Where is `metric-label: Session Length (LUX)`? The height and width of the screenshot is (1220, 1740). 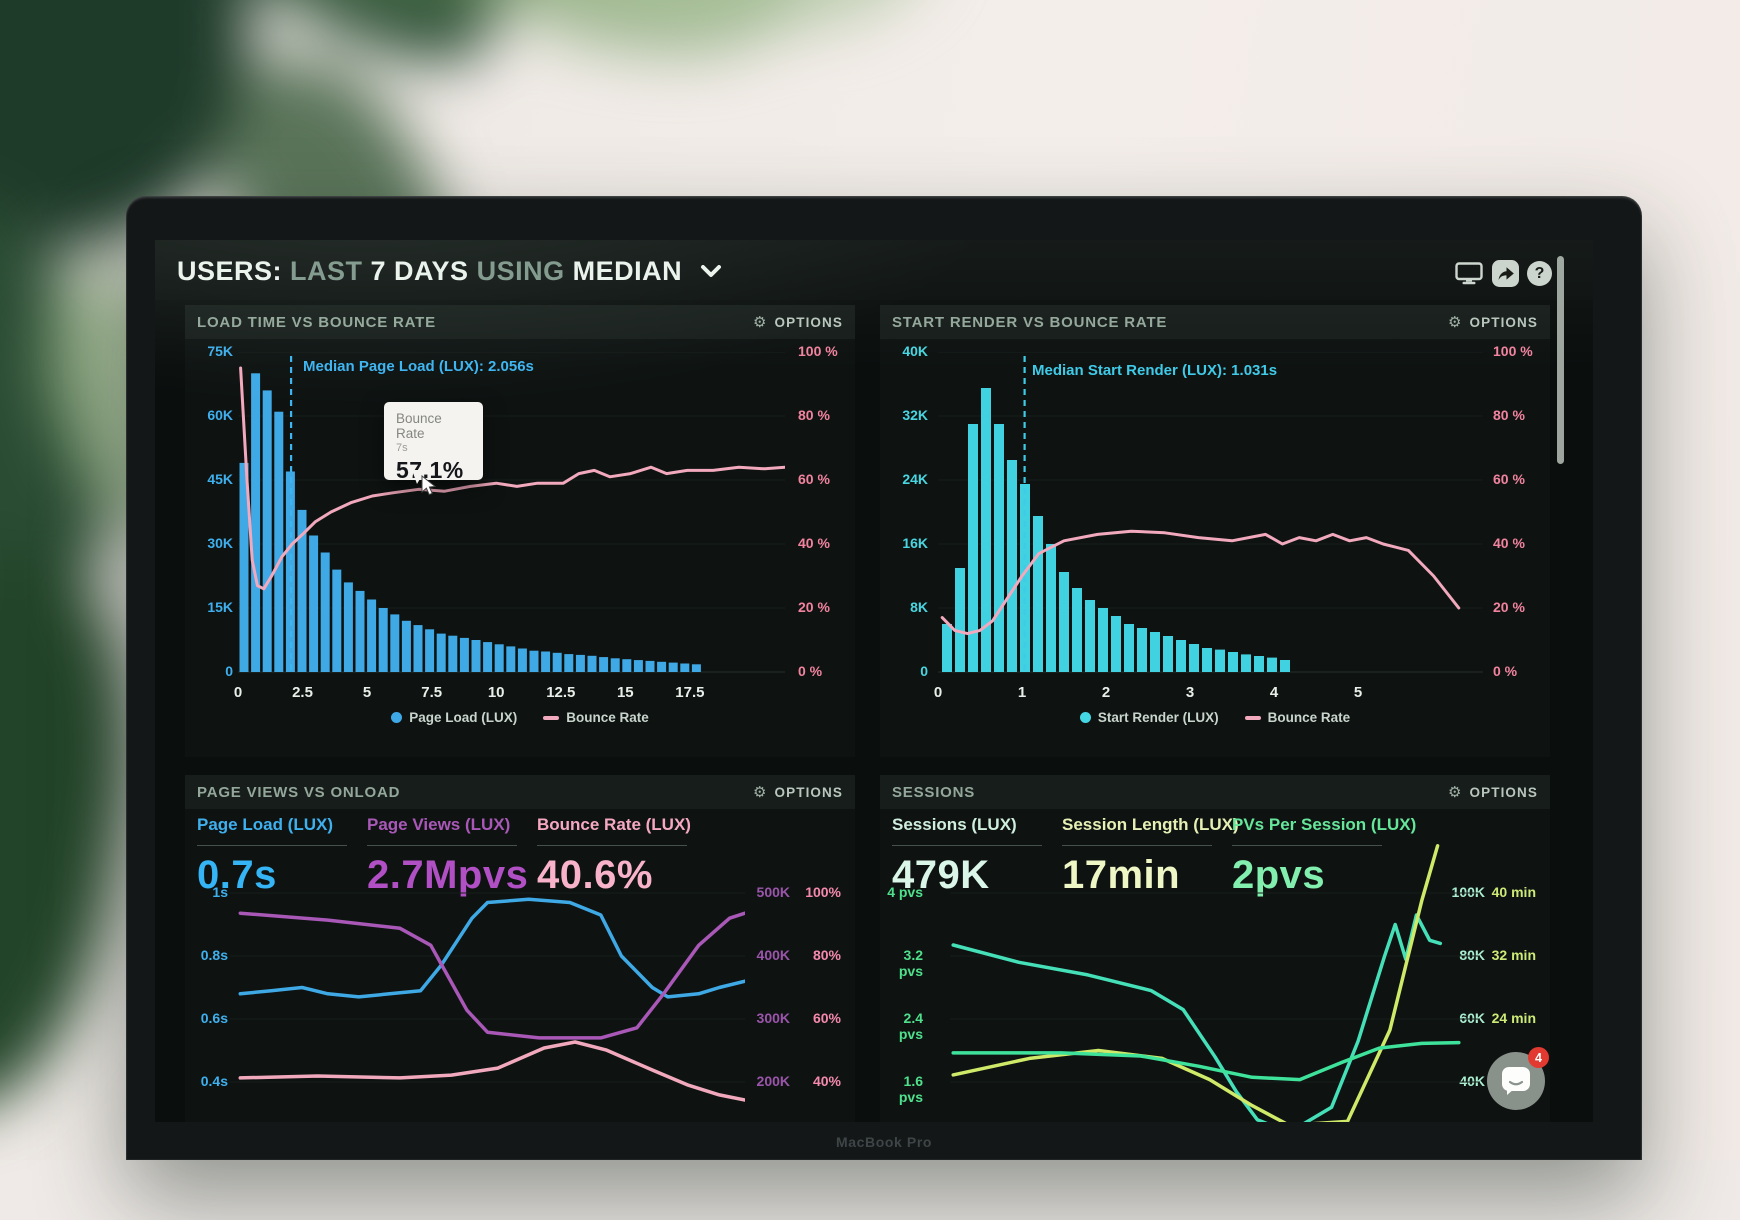
metric-label: Session Length (LUX) is located at coordinates (1150, 824).